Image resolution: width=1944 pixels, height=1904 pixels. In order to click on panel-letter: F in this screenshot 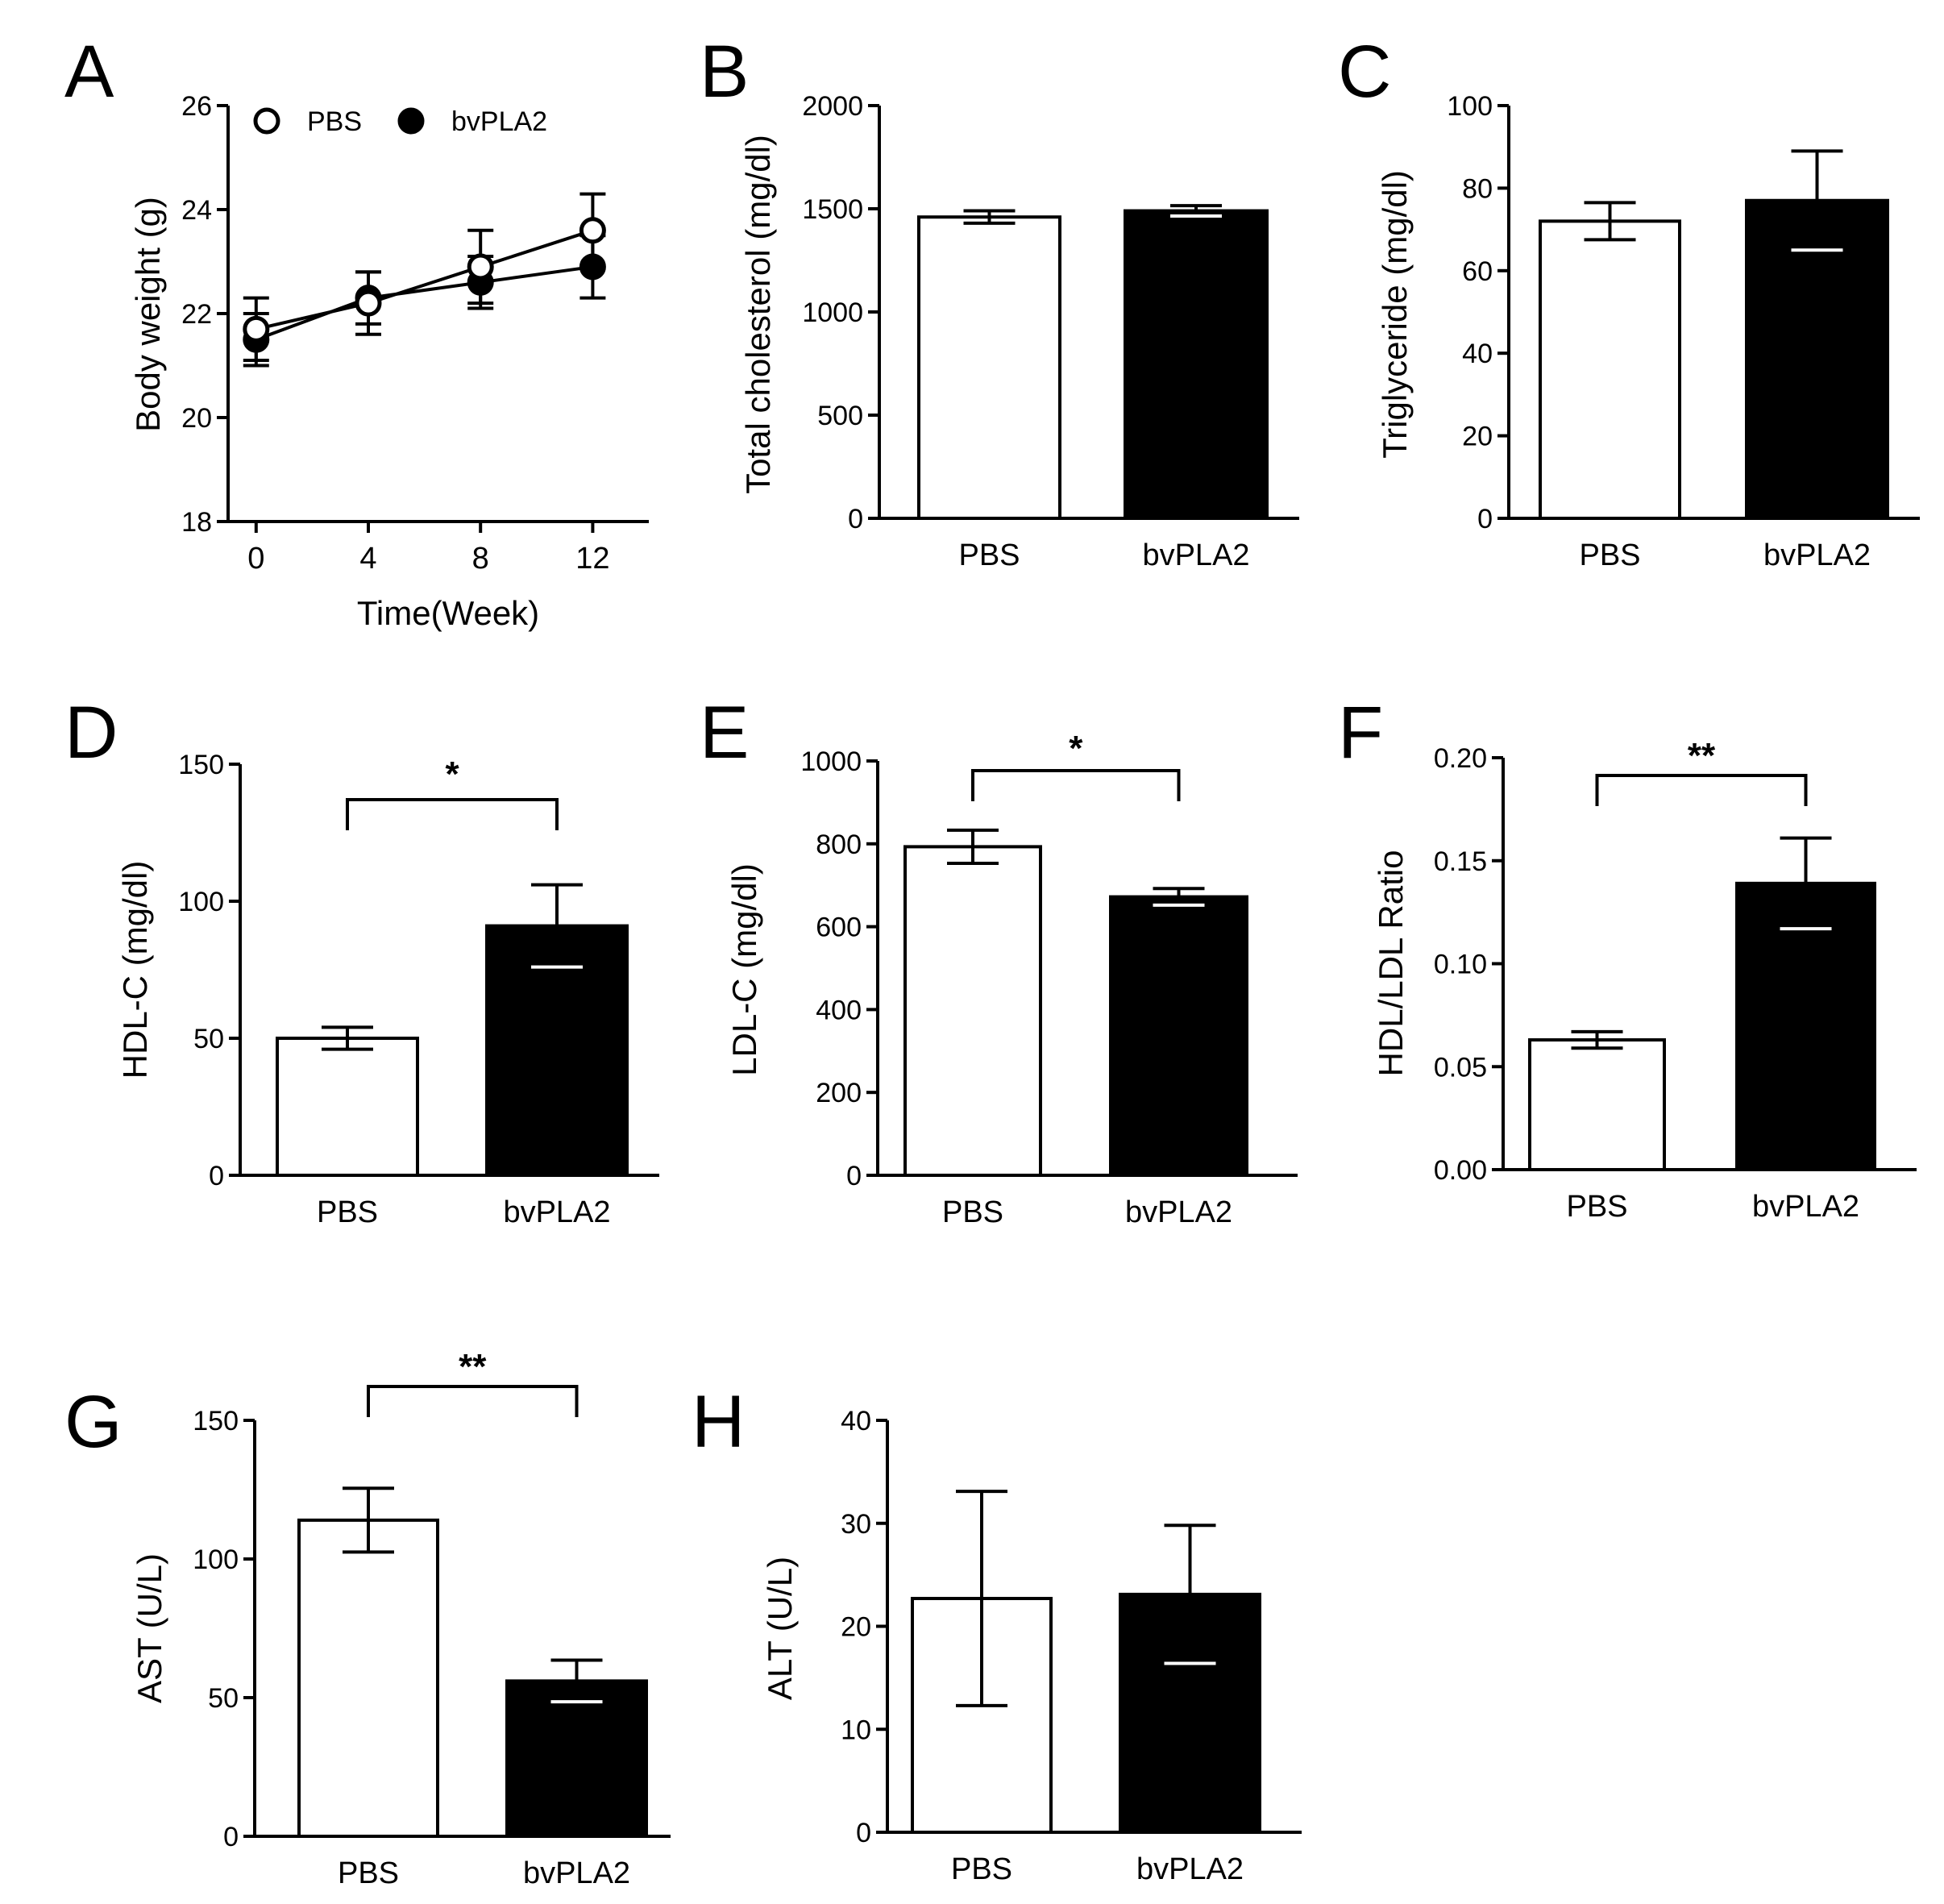, I will do `click(1360, 733)`.